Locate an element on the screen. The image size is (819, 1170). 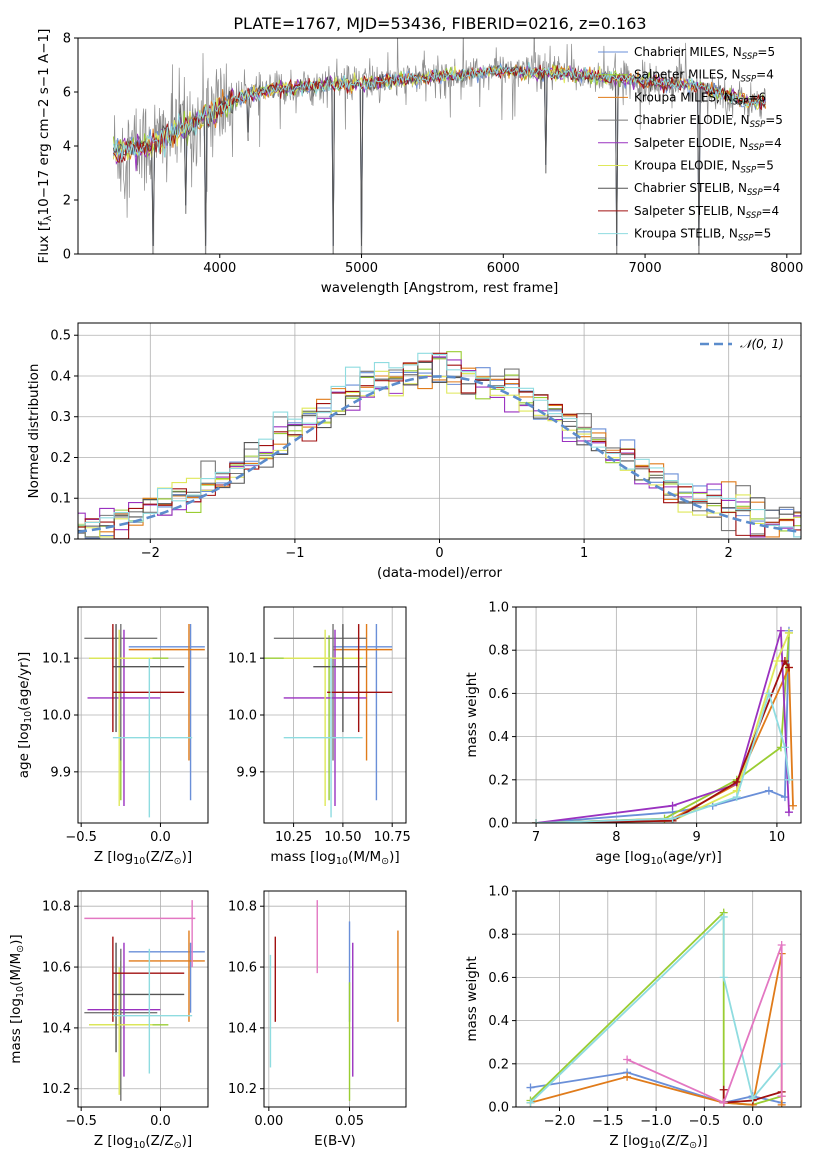
x-axis-label: mass [log10(M/M⊙)] is located at coordinates (334, 858).